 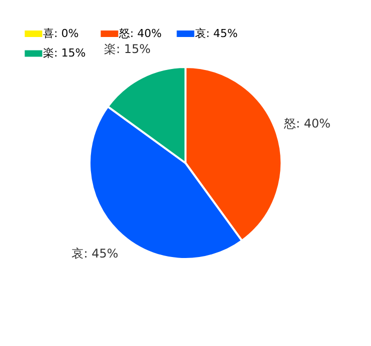 What do you see at coordinates (64, 53) in the screenshot?
I see `legend-label: 楽: 15%` at bounding box center [64, 53].